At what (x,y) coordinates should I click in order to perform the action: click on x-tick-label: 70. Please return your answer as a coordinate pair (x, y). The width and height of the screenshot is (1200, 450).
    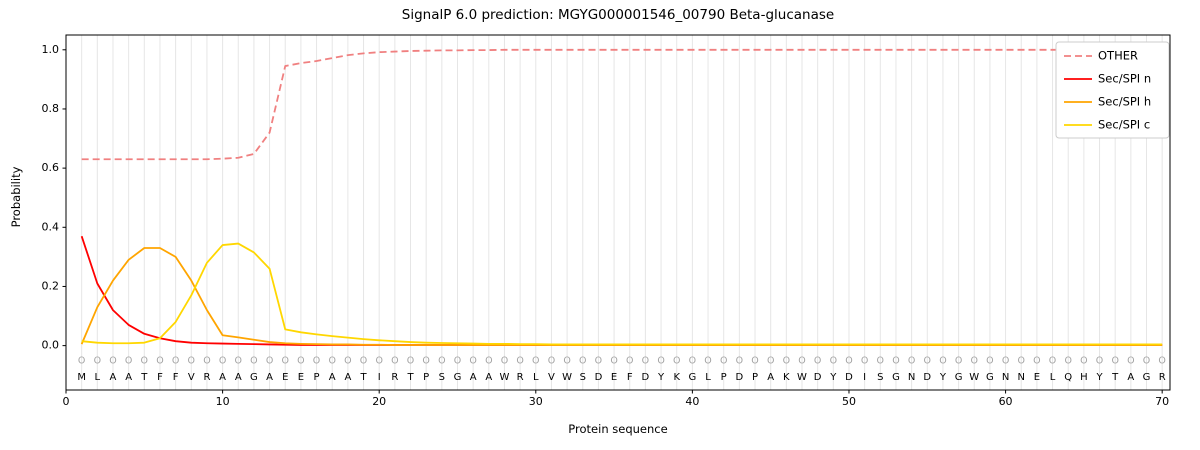
    Looking at the image, I should click on (1162, 401).